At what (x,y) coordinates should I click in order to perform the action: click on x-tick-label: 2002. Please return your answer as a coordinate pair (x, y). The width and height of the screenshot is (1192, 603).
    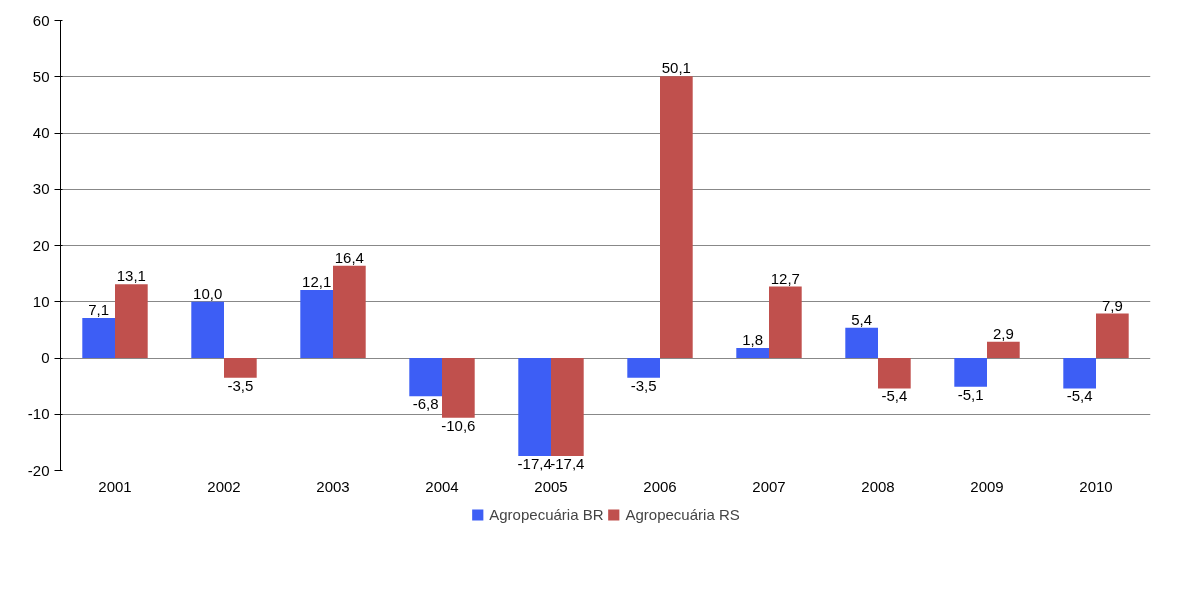
    Looking at the image, I should click on (224, 486).